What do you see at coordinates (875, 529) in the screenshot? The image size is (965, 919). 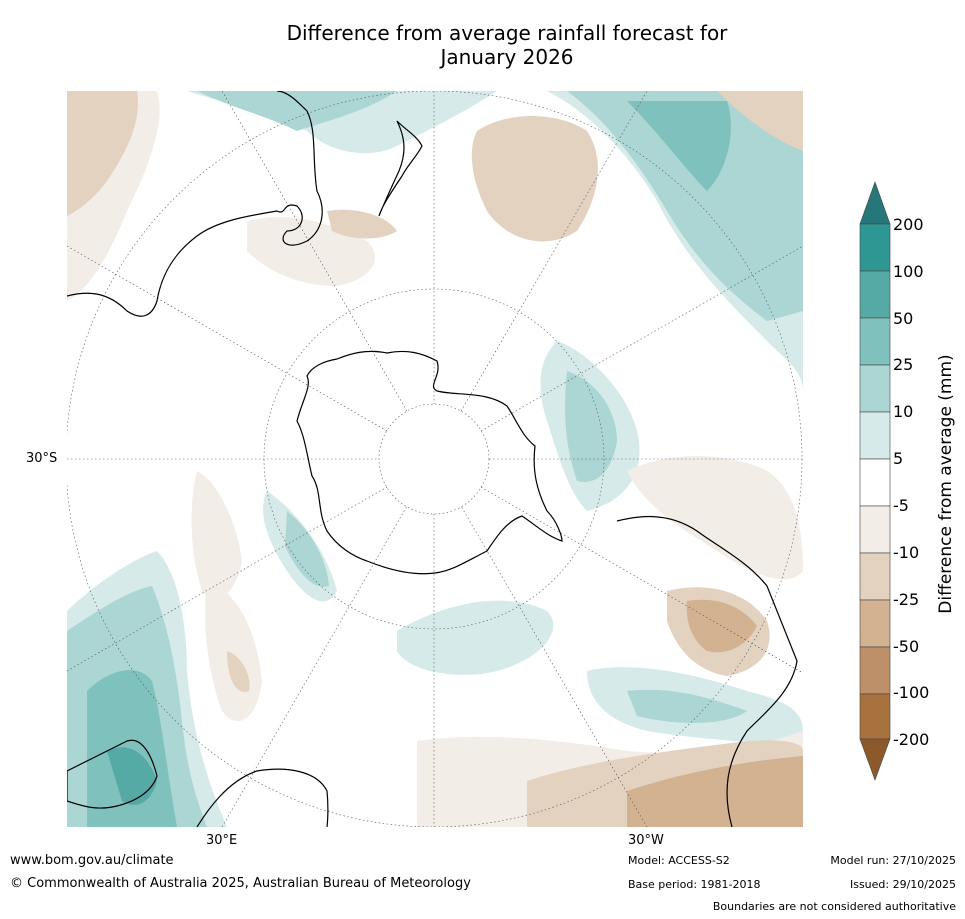 I see `cb-swatch-neg5-neg10` at bounding box center [875, 529].